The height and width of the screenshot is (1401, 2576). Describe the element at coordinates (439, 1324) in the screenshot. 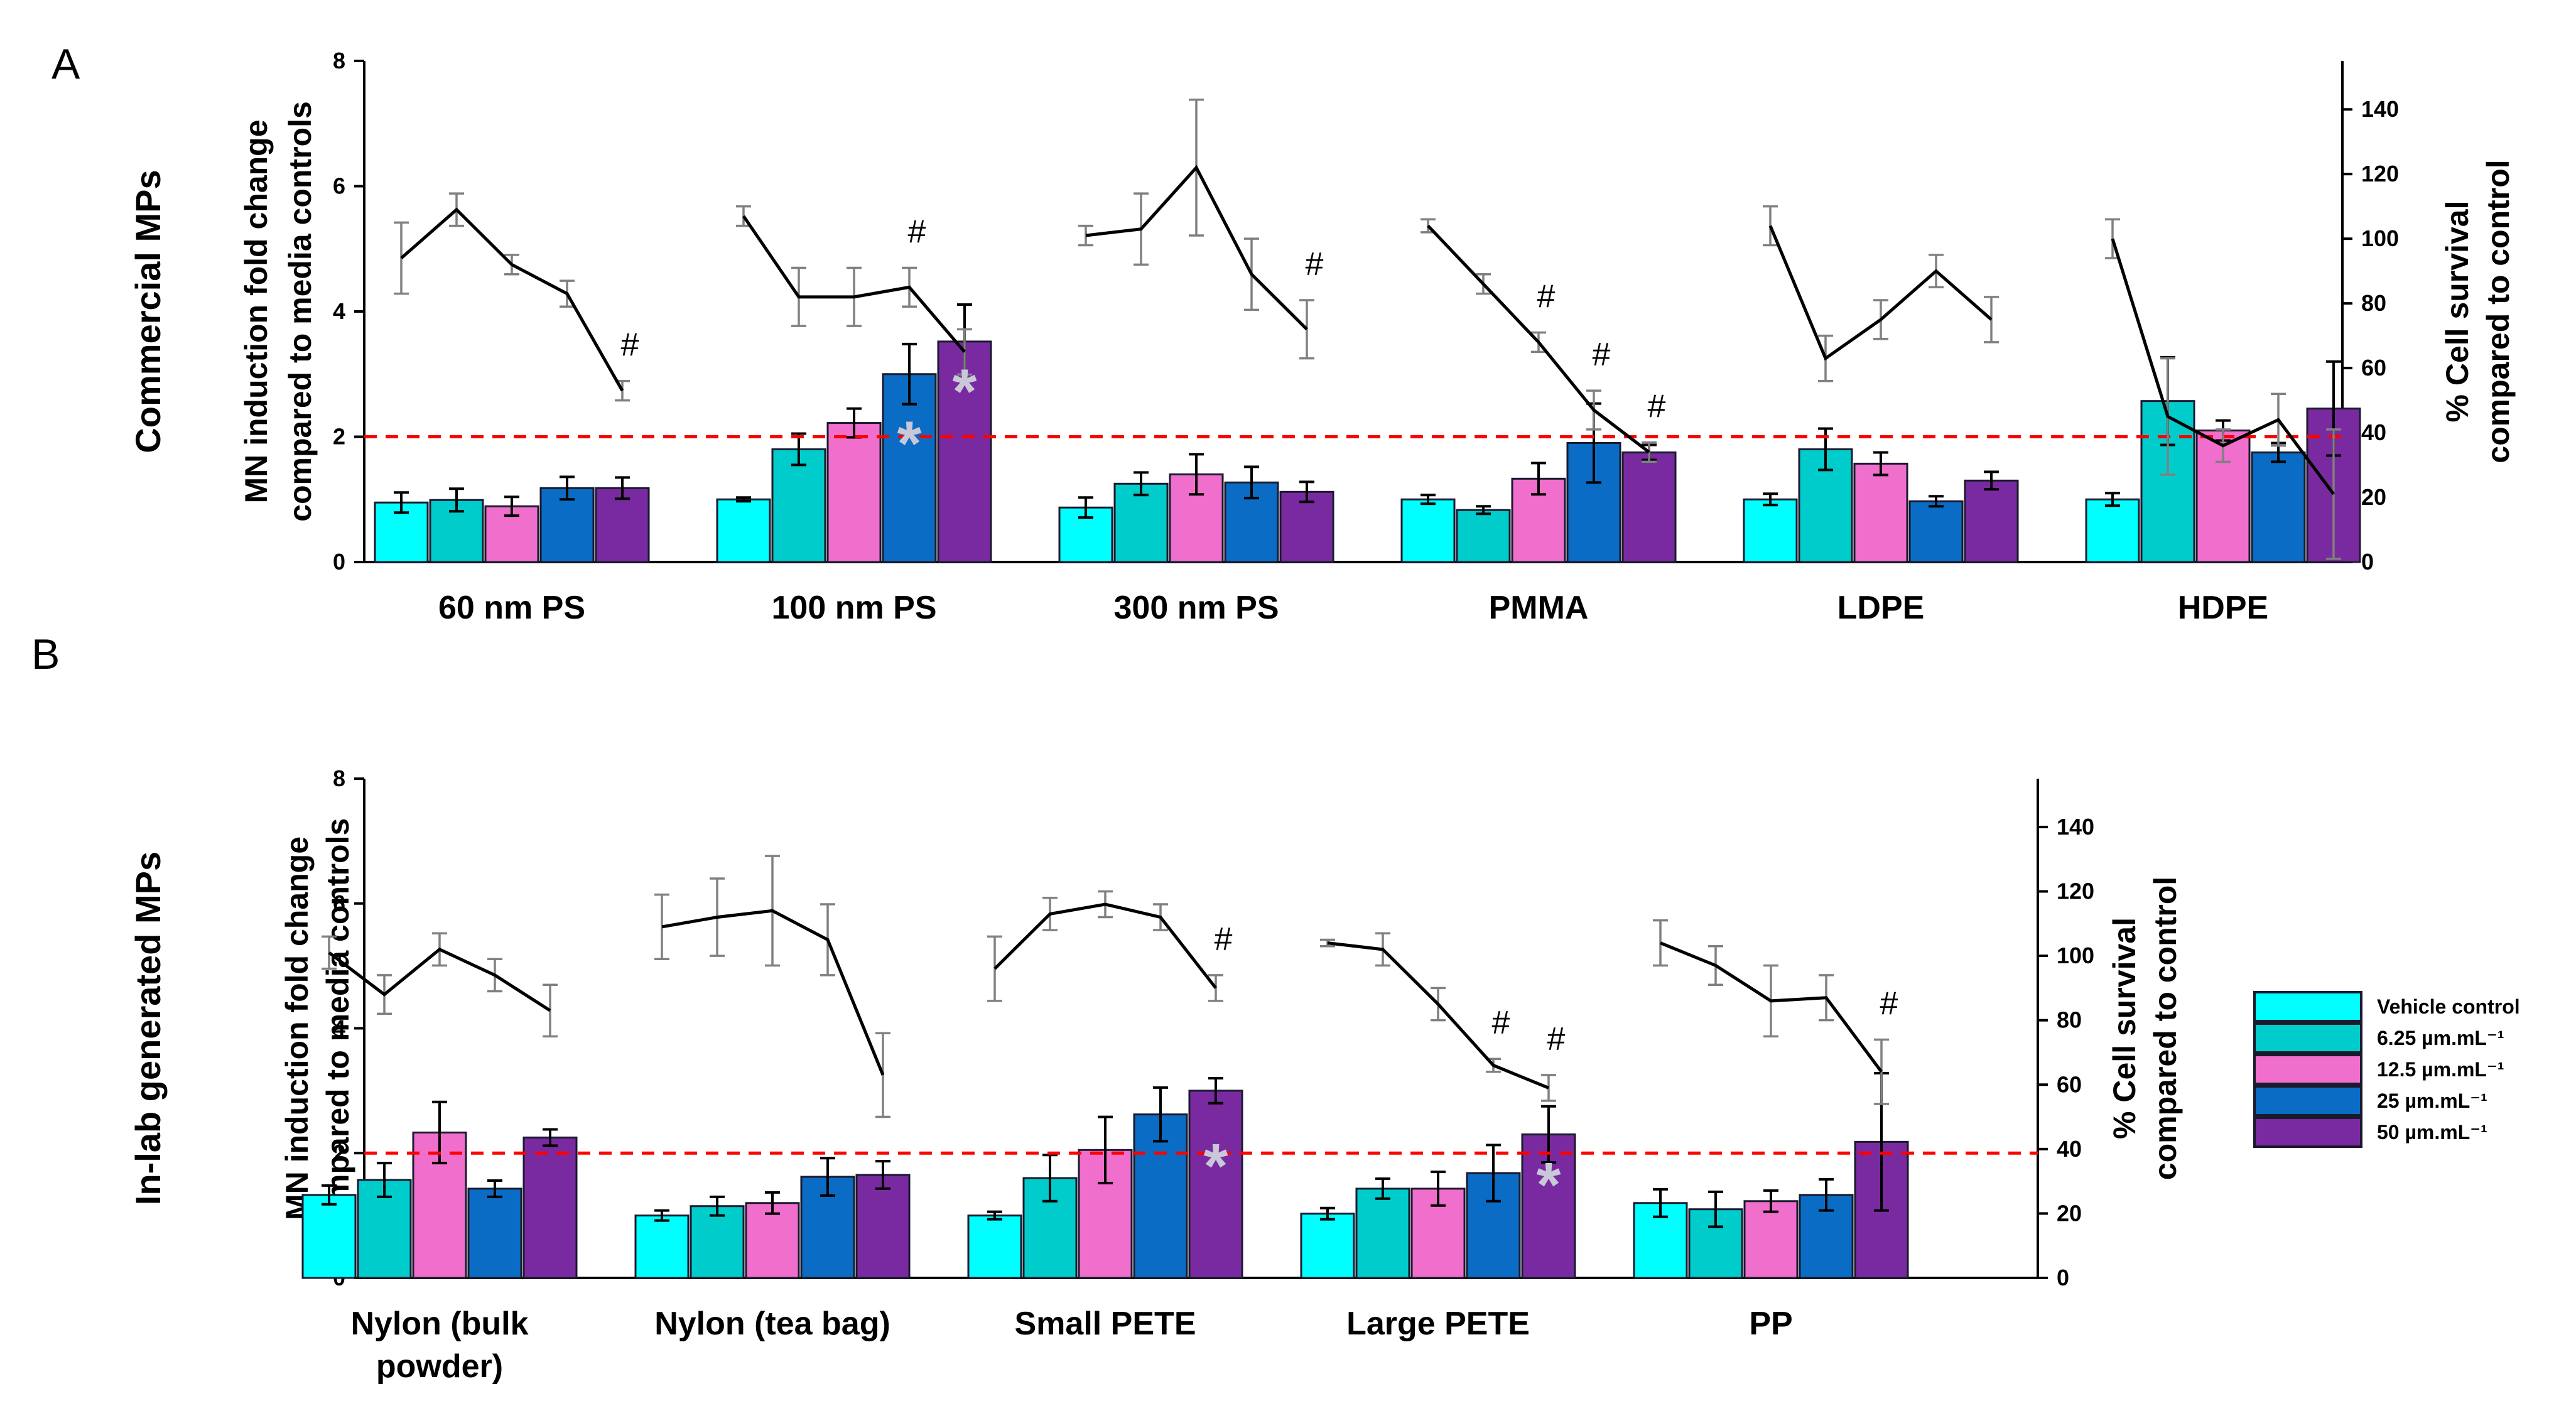

I see `category-label: Nylon (bulk` at that location.